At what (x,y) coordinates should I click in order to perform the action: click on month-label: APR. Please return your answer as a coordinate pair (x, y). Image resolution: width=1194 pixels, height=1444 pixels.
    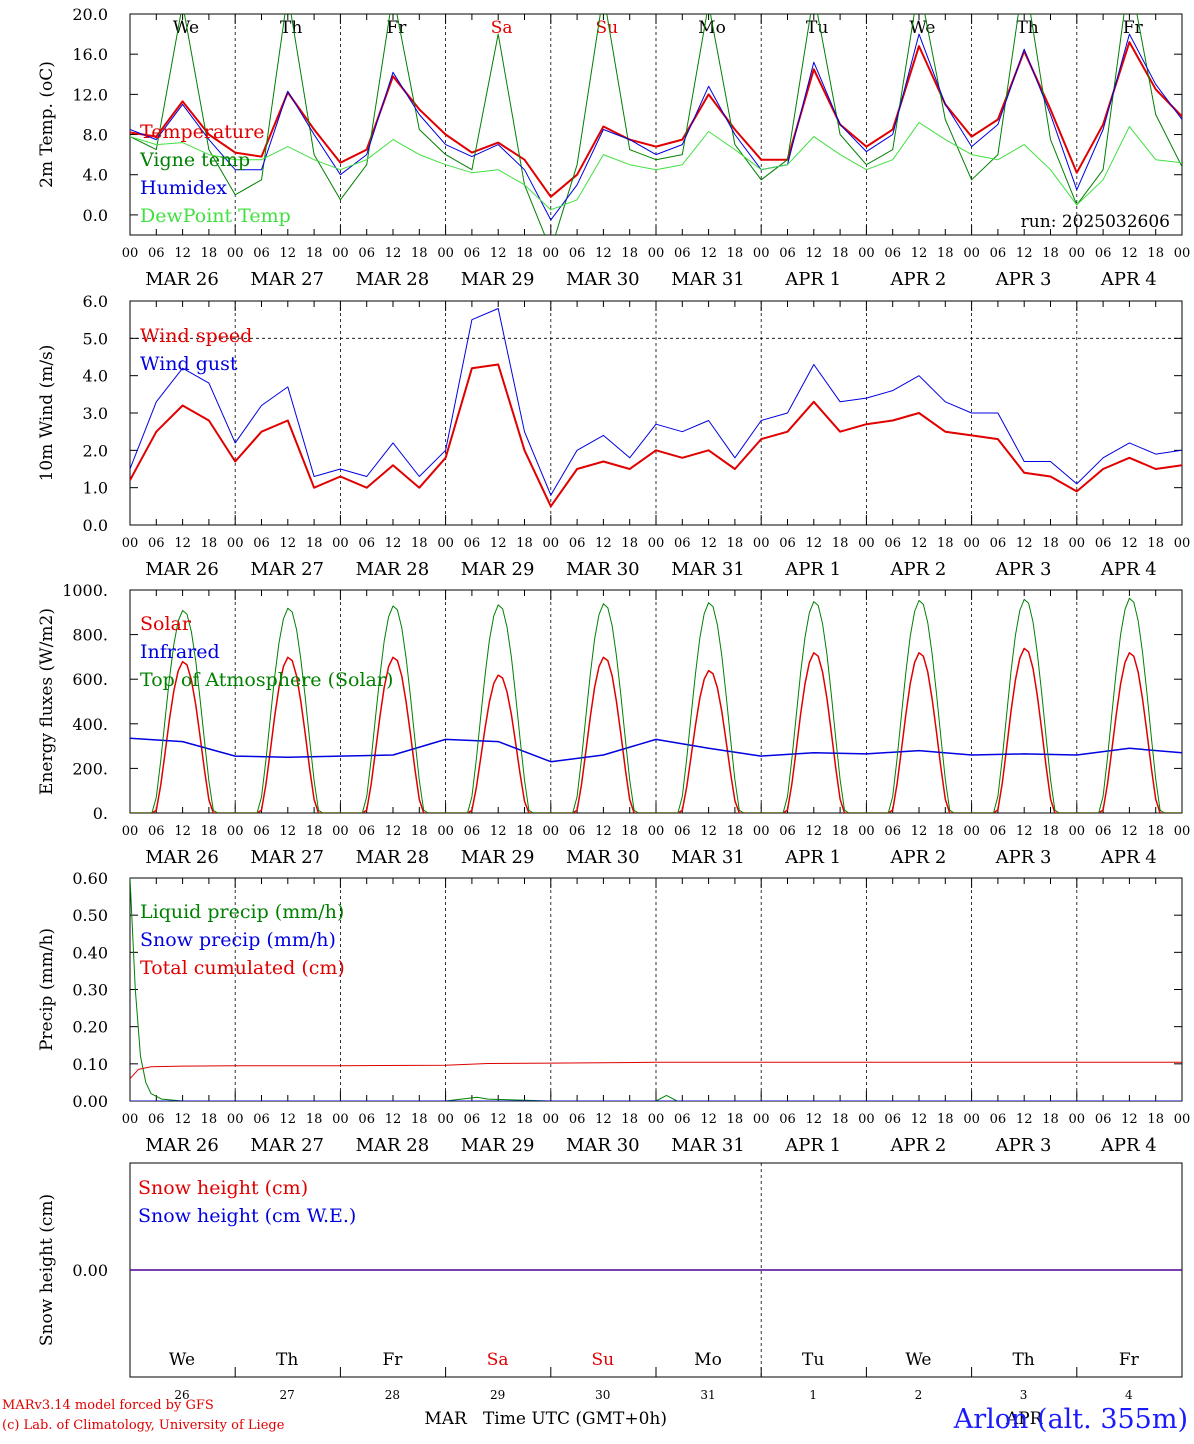
    Looking at the image, I should click on (1024, 1419).